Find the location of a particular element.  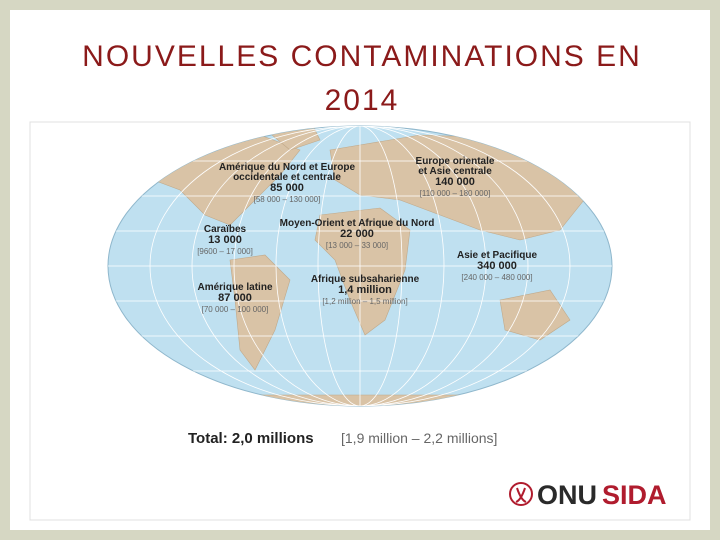

region-value: 87 000 is located at coordinates (235, 298).